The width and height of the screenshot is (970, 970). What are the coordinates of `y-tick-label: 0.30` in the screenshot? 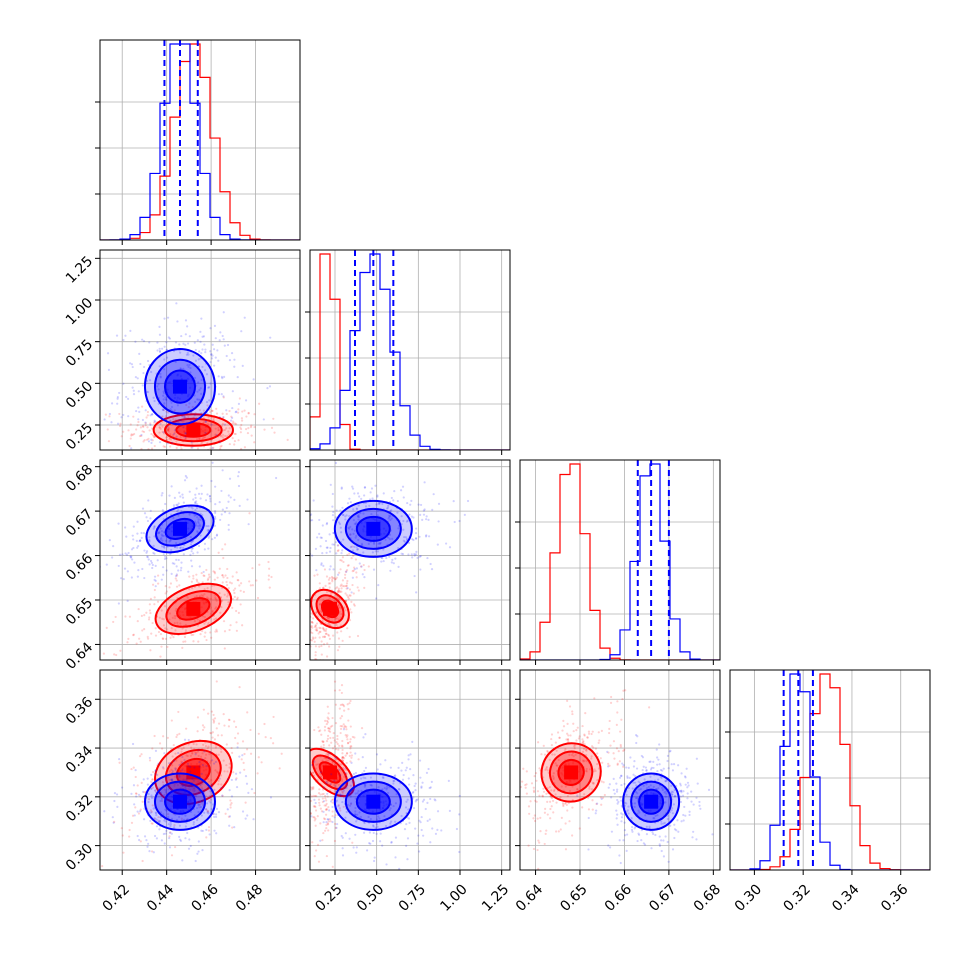 It's located at (79, 857).